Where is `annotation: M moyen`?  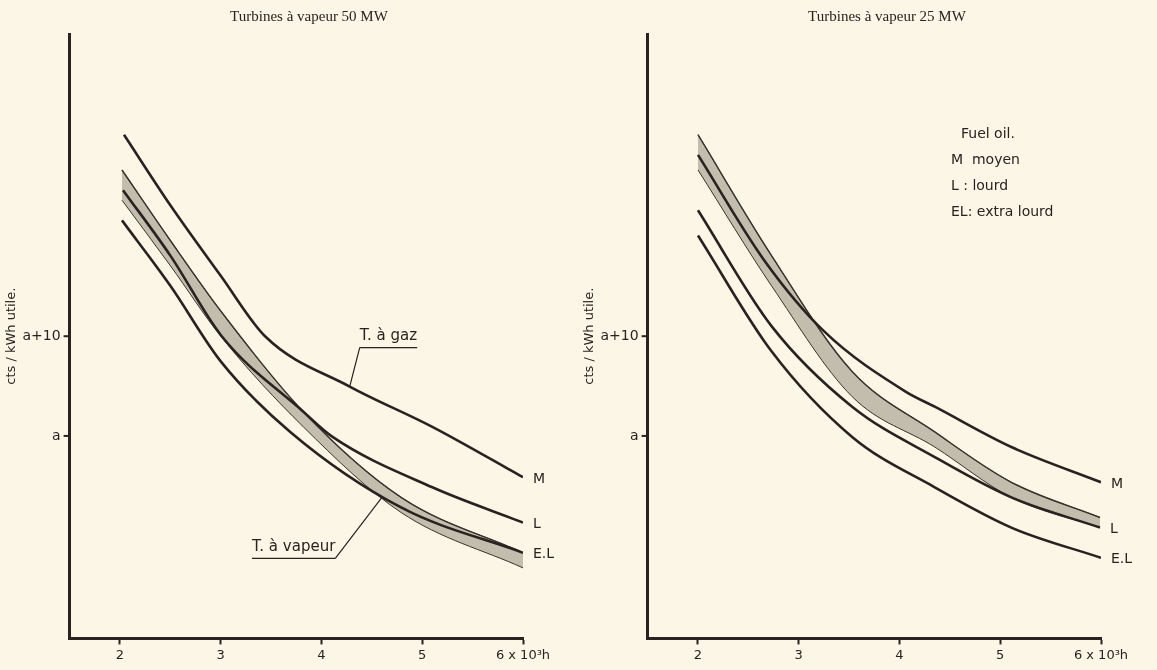 annotation: M moyen is located at coordinates (985, 158).